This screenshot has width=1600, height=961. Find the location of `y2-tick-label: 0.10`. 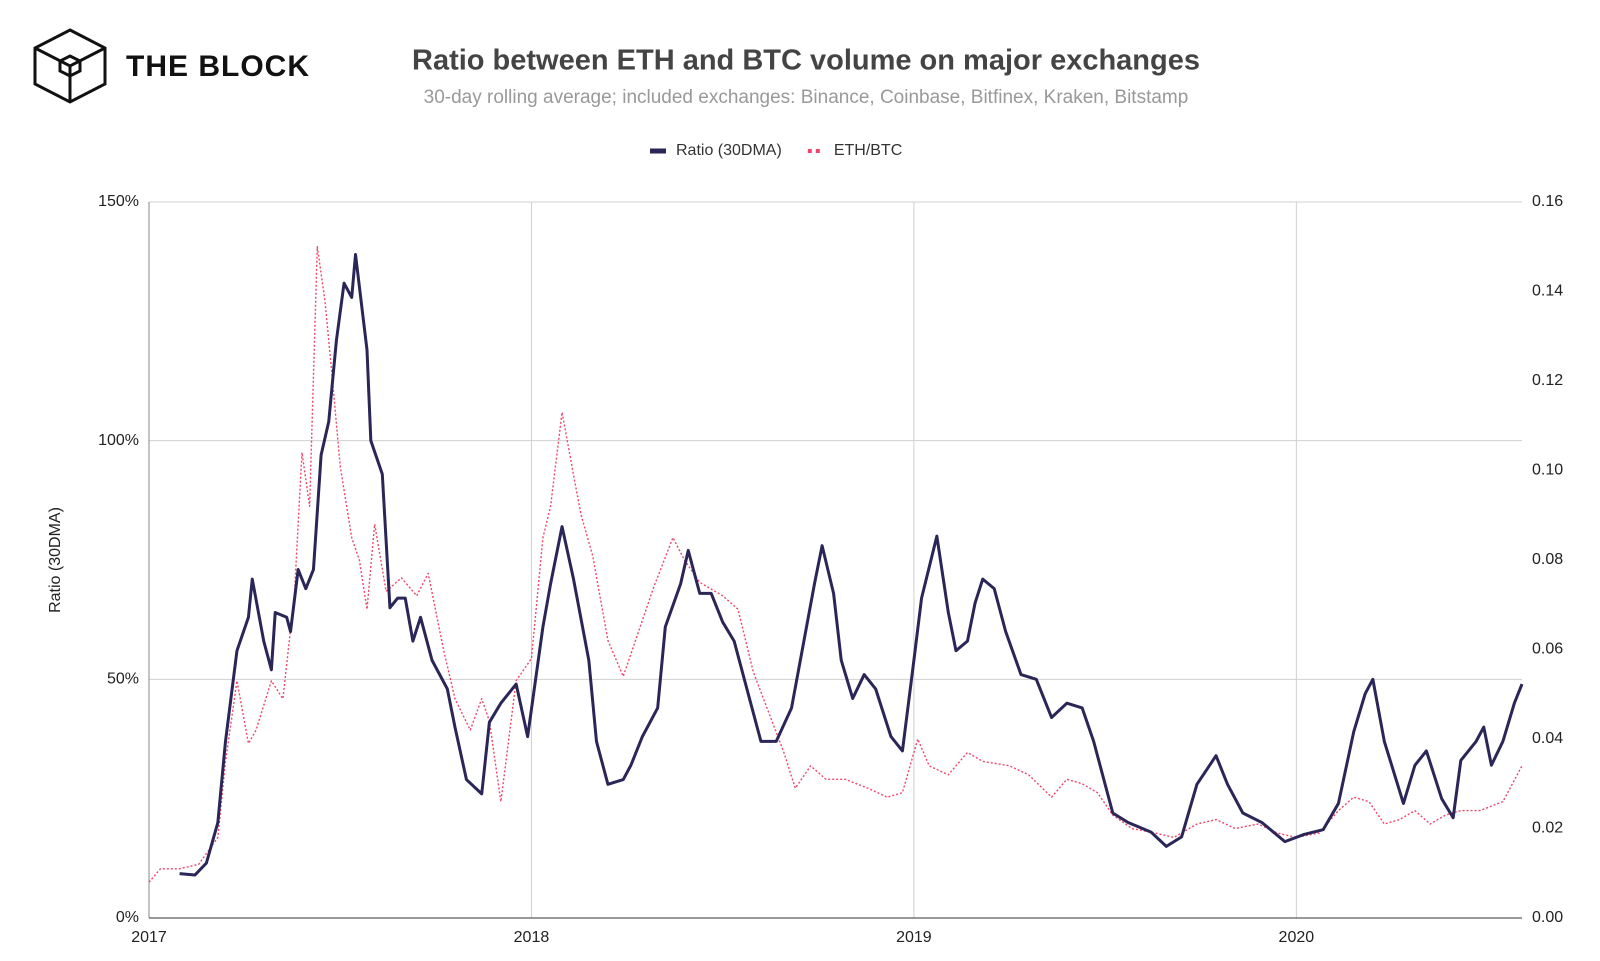

y2-tick-label: 0.10 is located at coordinates (1547, 470).